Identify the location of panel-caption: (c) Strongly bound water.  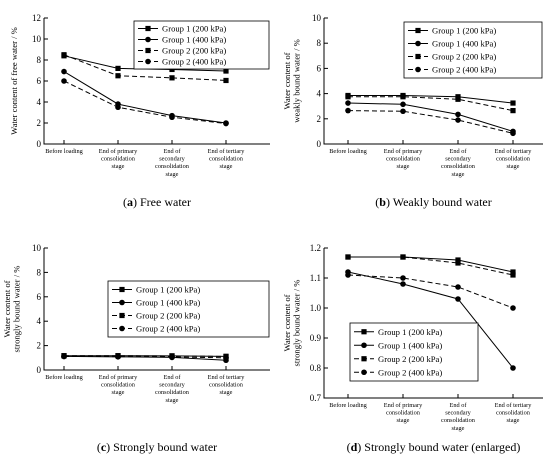
(157, 447).